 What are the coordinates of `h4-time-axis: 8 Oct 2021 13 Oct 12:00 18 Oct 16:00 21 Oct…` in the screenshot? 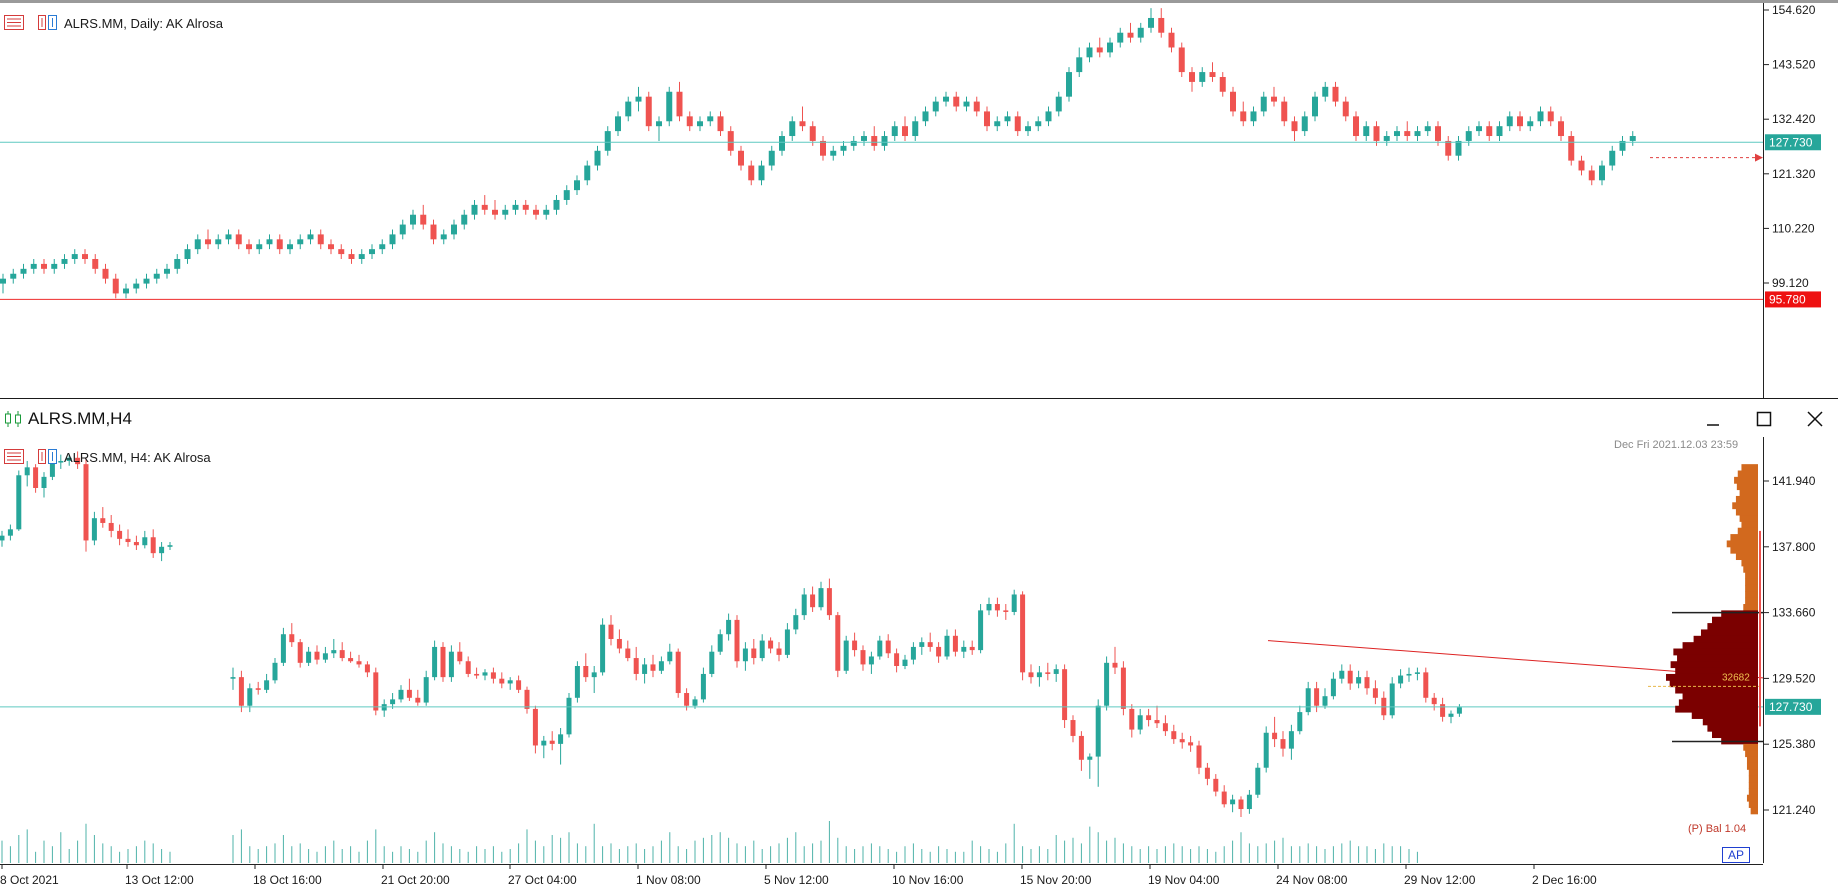 It's located at (881, 879).